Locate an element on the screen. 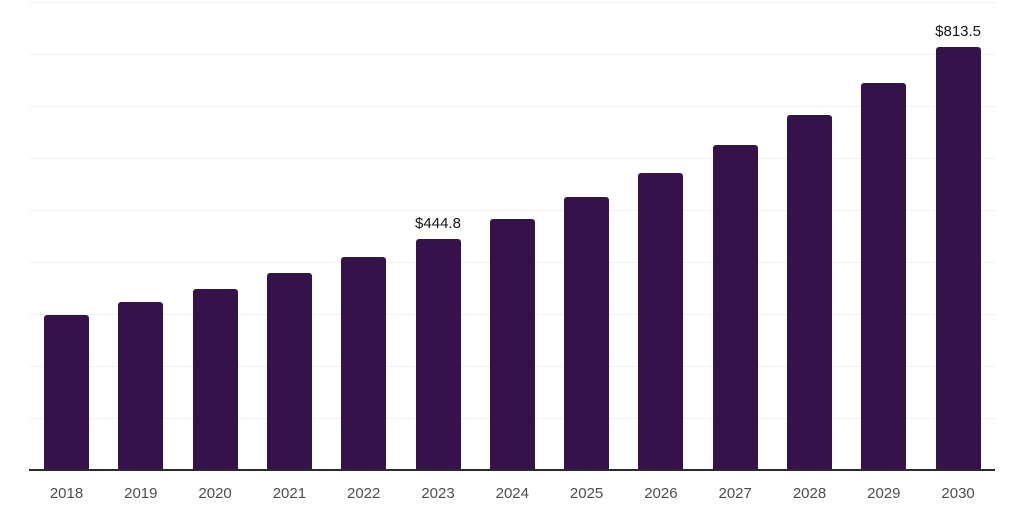 The width and height of the screenshot is (1024, 512). x-axis-tick-label: 2018 is located at coordinates (66, 493).